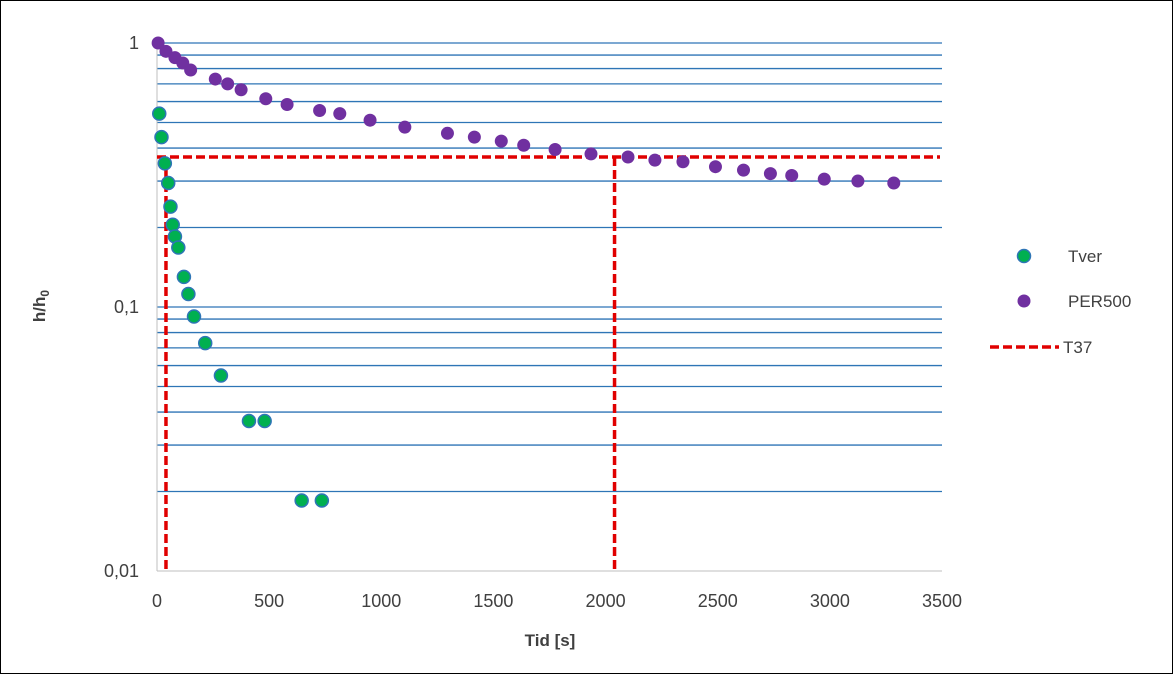 This screenshot has height=674, width=1173. I want to click on x-tick-label: 2500, so click(718, 601).